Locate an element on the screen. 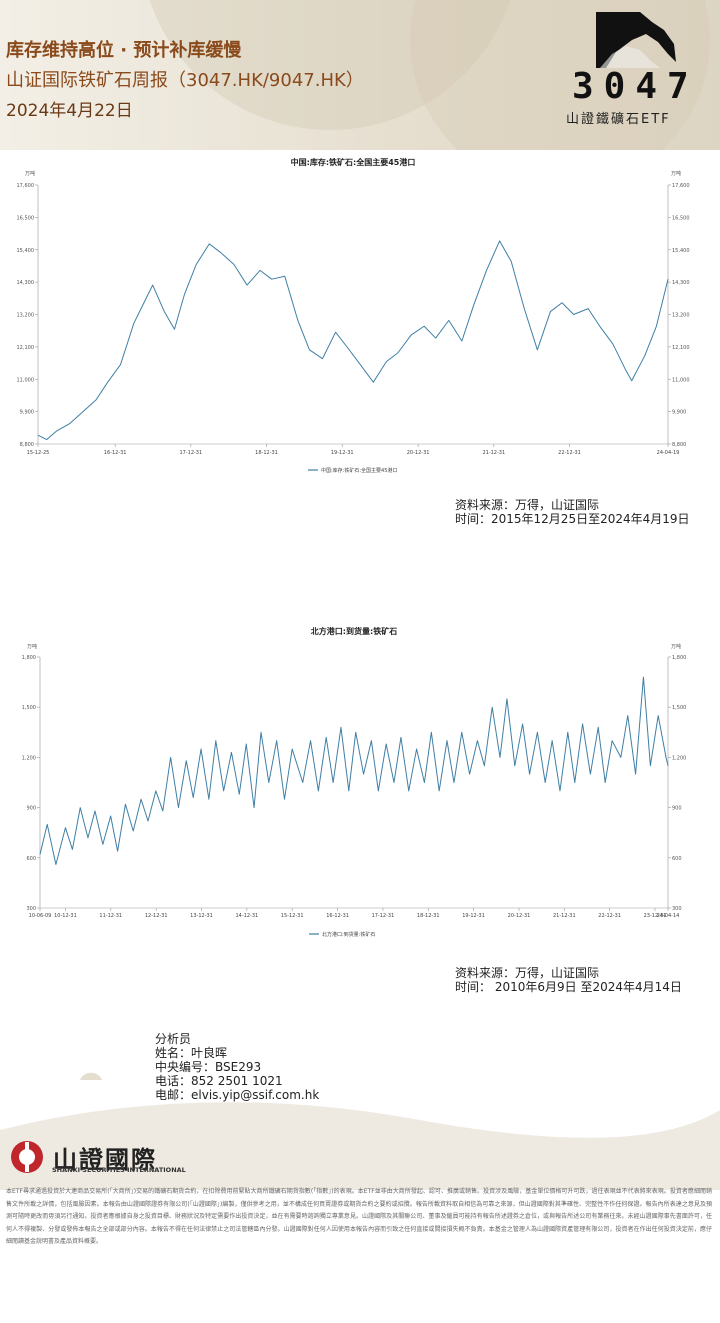 This screenshot has width=720, height=1323. analyst-phone: 电话：852 2501 1021 is located at coordinates (219, 1081).